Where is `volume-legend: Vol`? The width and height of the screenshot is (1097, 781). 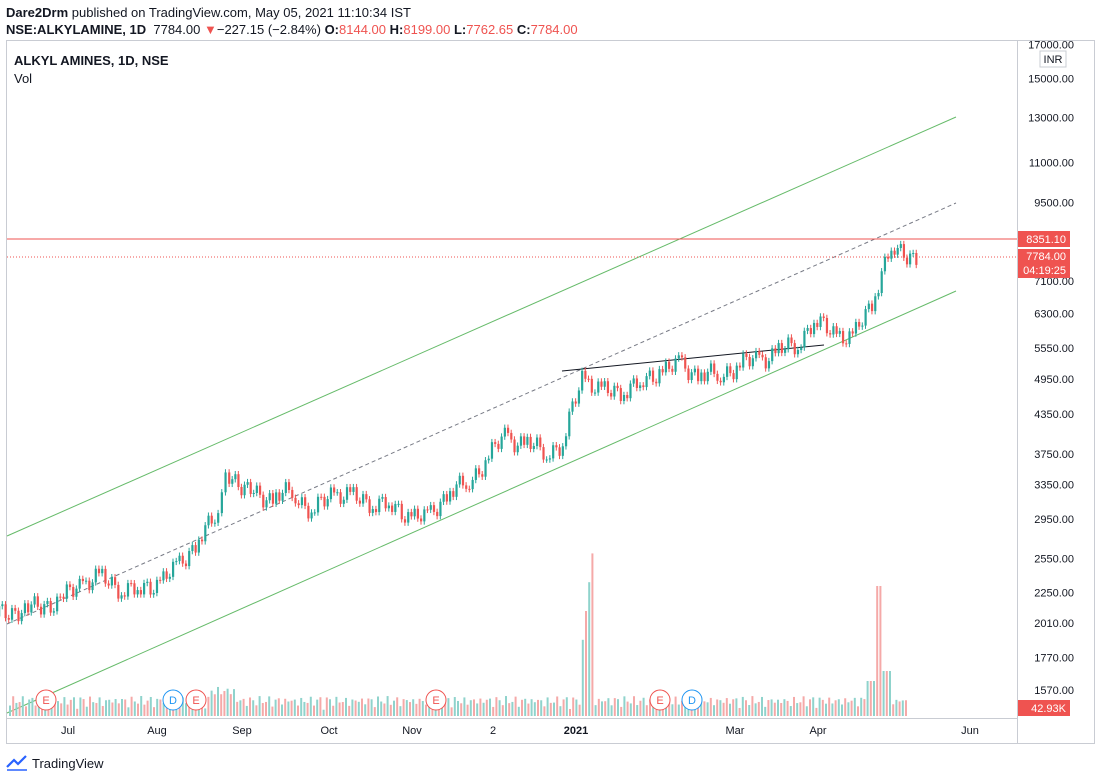 volume-legend: Vol is located at coordinates (23, 78).